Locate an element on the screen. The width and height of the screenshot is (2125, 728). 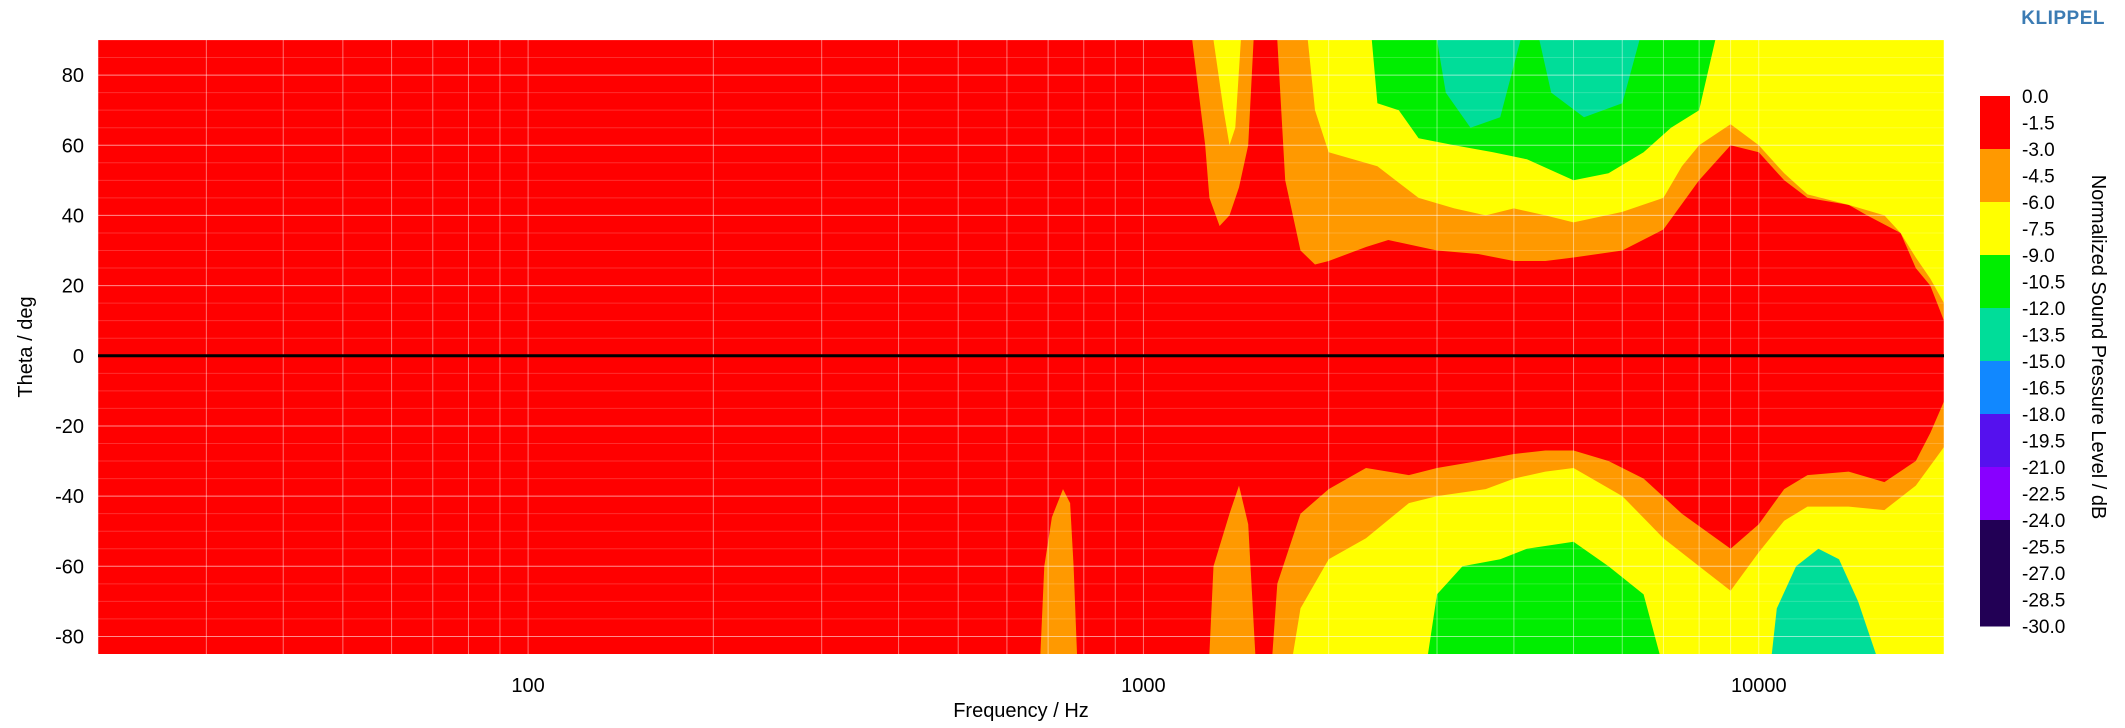
colorbar-tick-label: -21.0 is located at coordinates (2043, 468).